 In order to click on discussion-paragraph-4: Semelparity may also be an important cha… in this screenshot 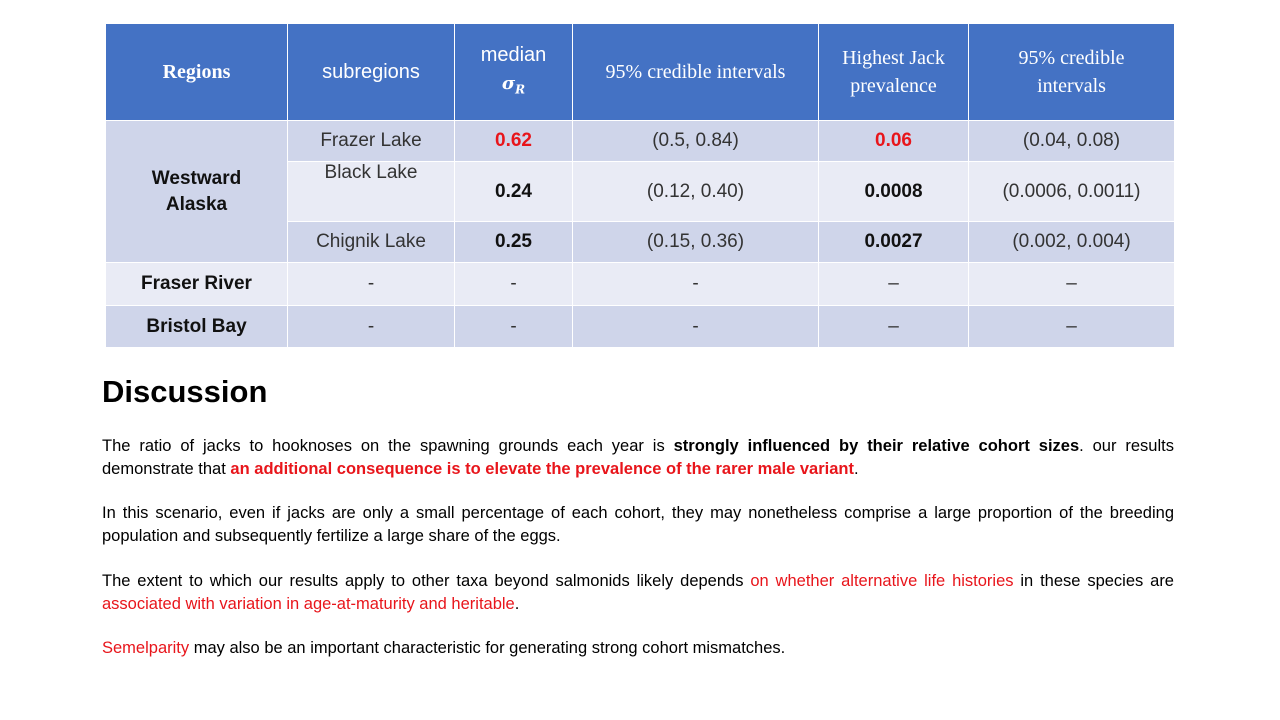, I will do `click(444, 648)`.